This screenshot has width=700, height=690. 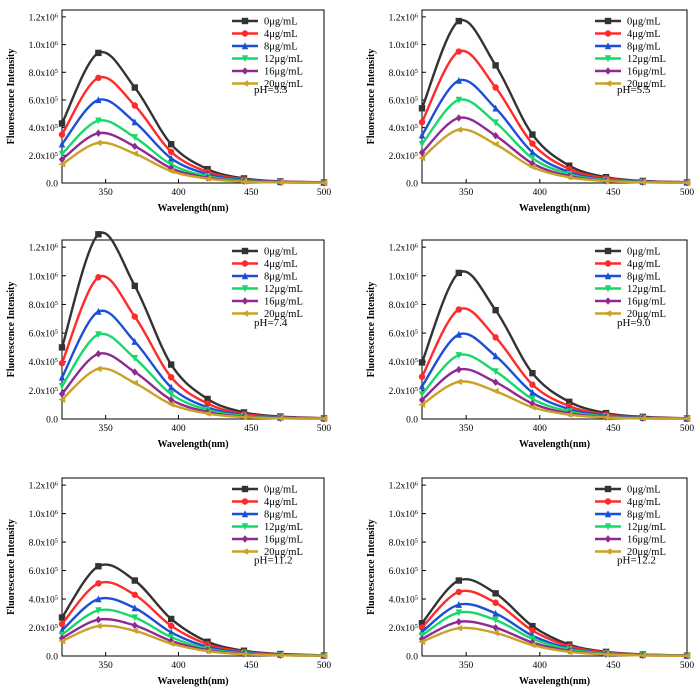 I want to click on ph-annotation: pH=11.2, so click(x=273, y=560).